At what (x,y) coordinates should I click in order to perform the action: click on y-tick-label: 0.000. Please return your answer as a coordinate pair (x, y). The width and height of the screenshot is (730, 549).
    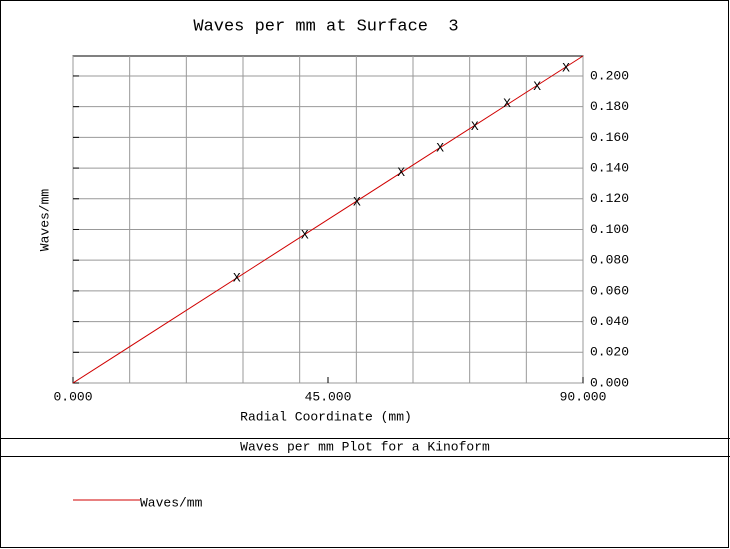
    Looking at the image, I should click on (609, 382).